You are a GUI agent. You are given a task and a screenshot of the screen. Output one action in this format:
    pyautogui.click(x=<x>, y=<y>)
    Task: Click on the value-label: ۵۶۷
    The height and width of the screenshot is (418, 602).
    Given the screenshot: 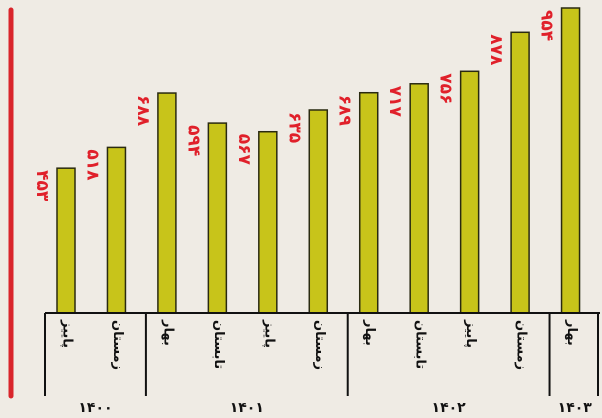 What is the action you would take?
    pyautogui.click(x=244, y=150)
    